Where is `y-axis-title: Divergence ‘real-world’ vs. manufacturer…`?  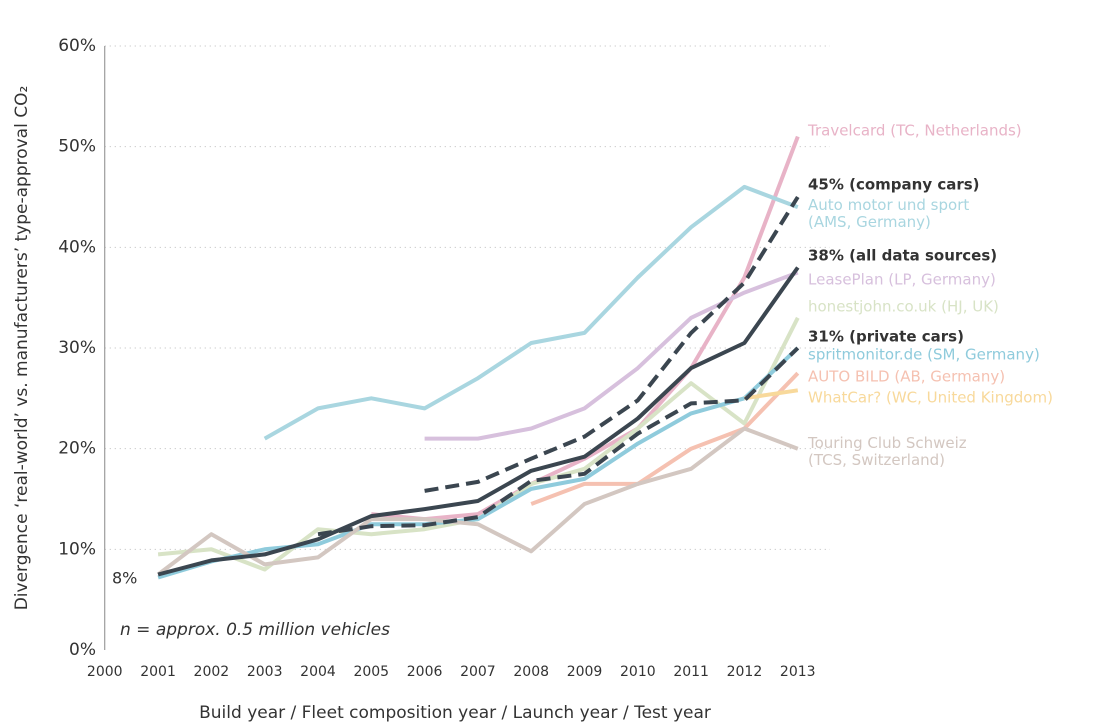 y-axis-title: Divergence ‘real-world’ vs. manufacturer… is located at coordinates (22, 348).